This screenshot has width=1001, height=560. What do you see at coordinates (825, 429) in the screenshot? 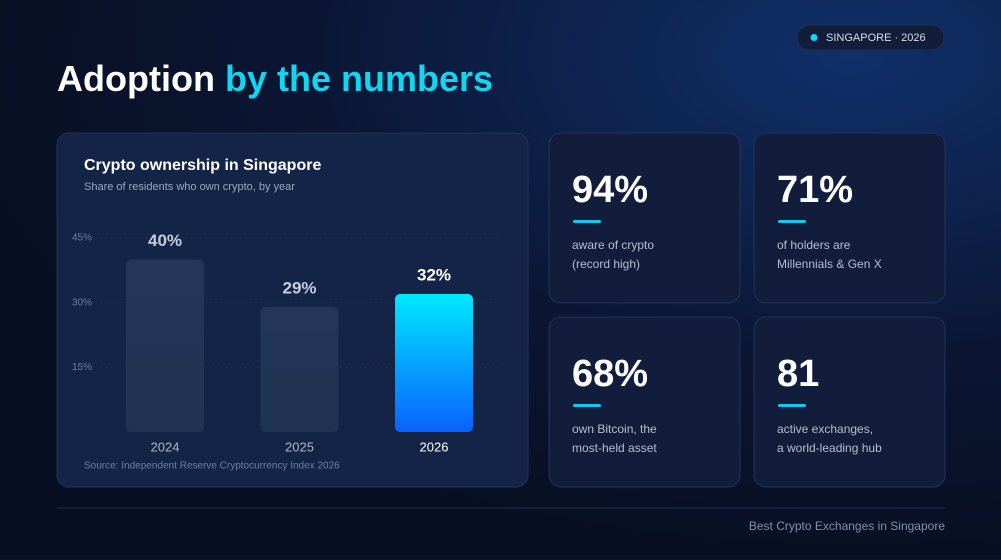
I see `stat-label: active exchanges,` at bounding box center [825, 429].